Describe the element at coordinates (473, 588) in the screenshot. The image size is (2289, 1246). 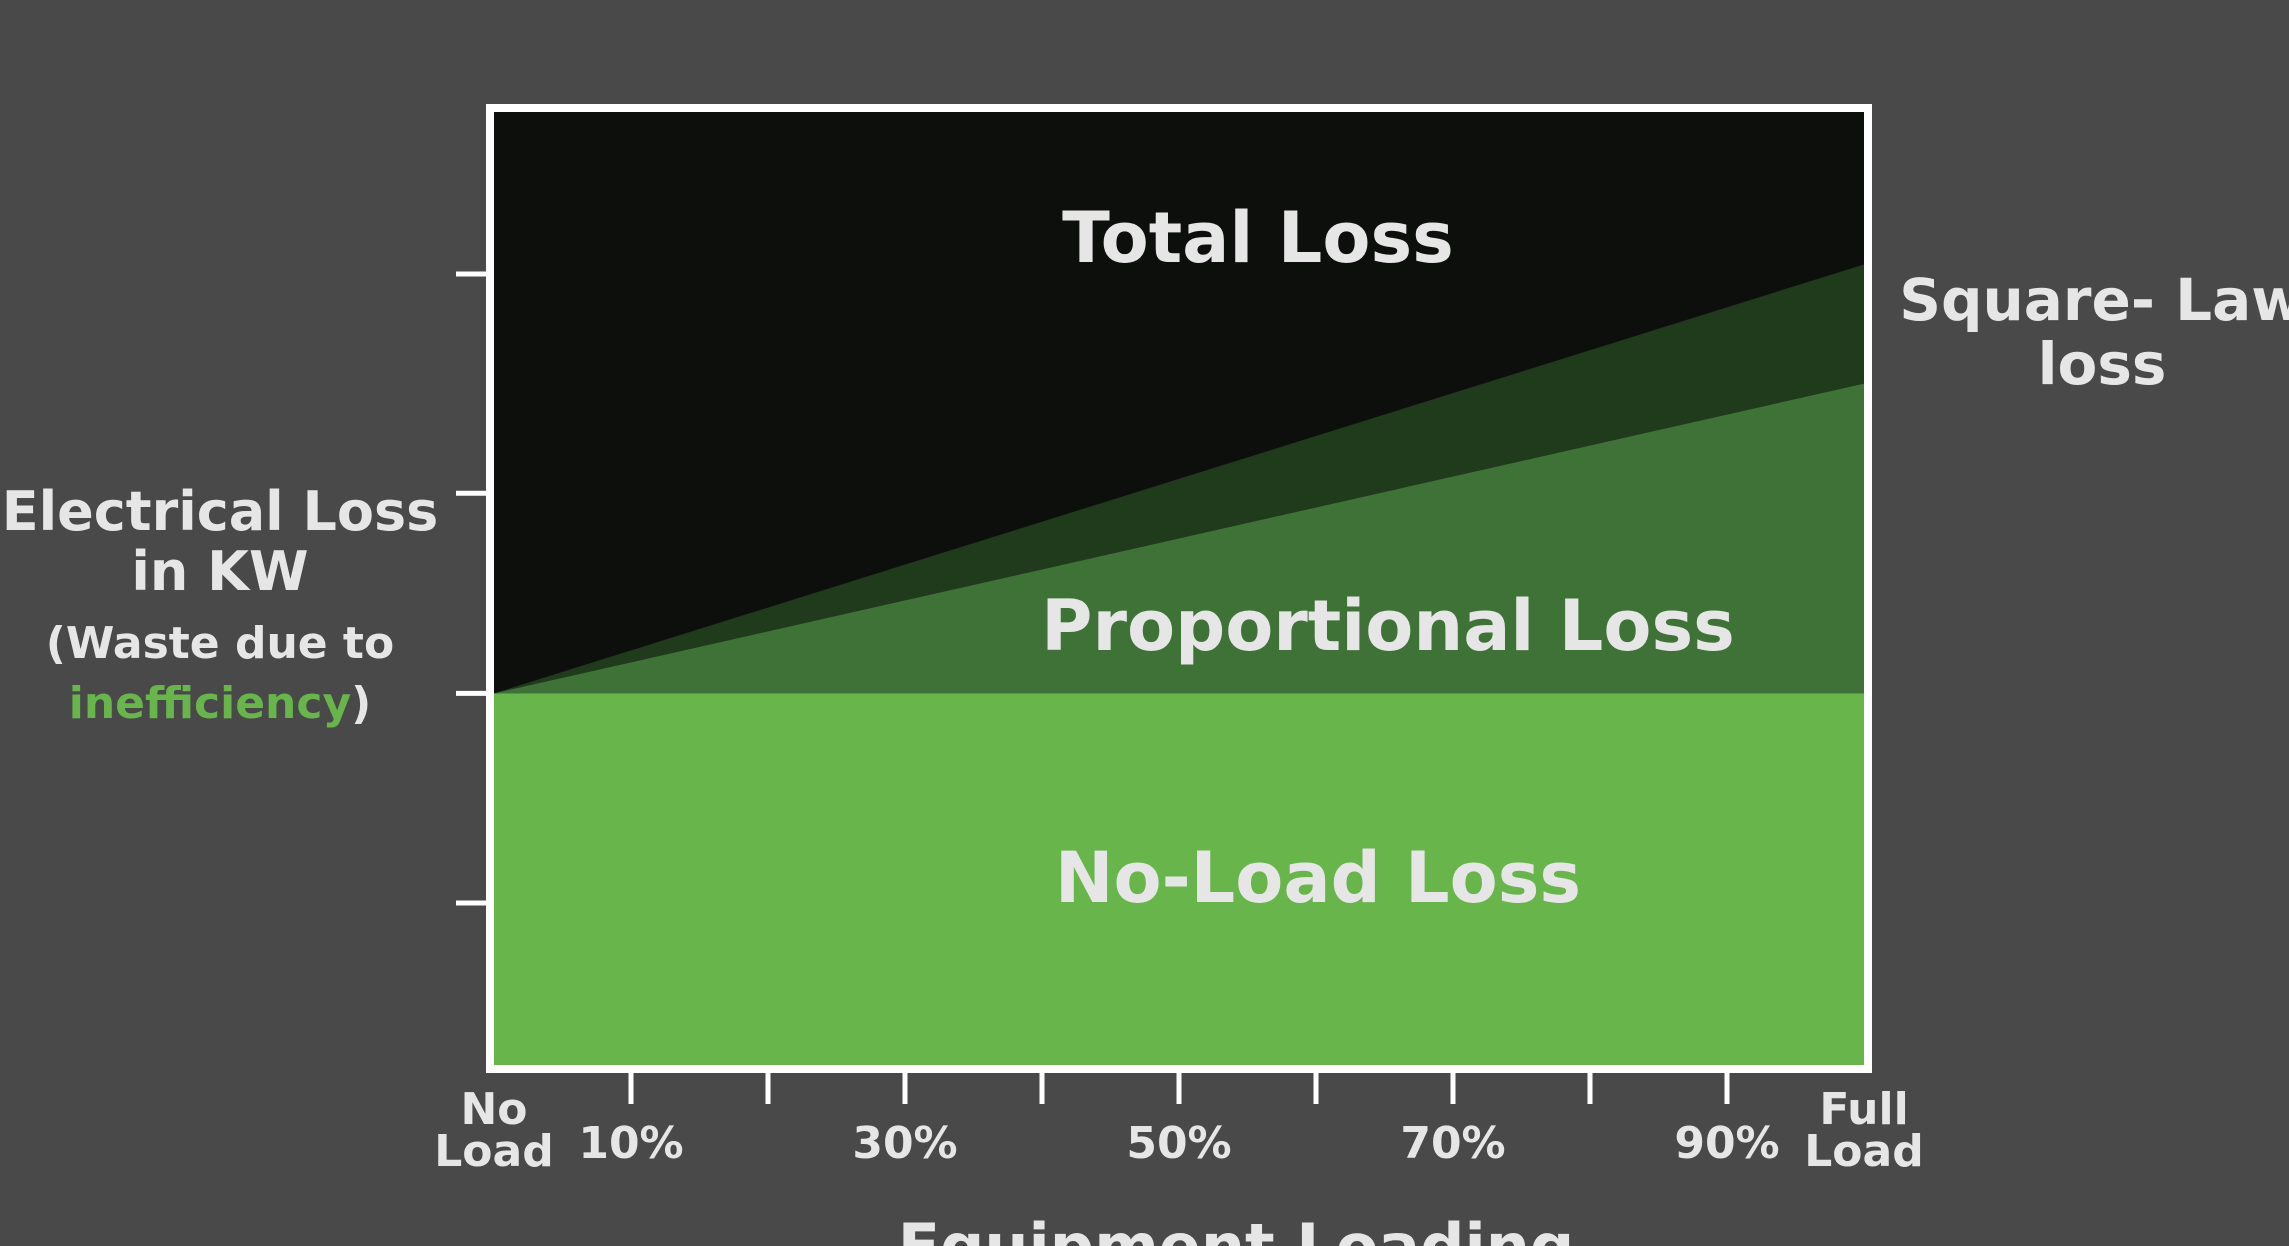
I see `y-axis-ticks` at that location.